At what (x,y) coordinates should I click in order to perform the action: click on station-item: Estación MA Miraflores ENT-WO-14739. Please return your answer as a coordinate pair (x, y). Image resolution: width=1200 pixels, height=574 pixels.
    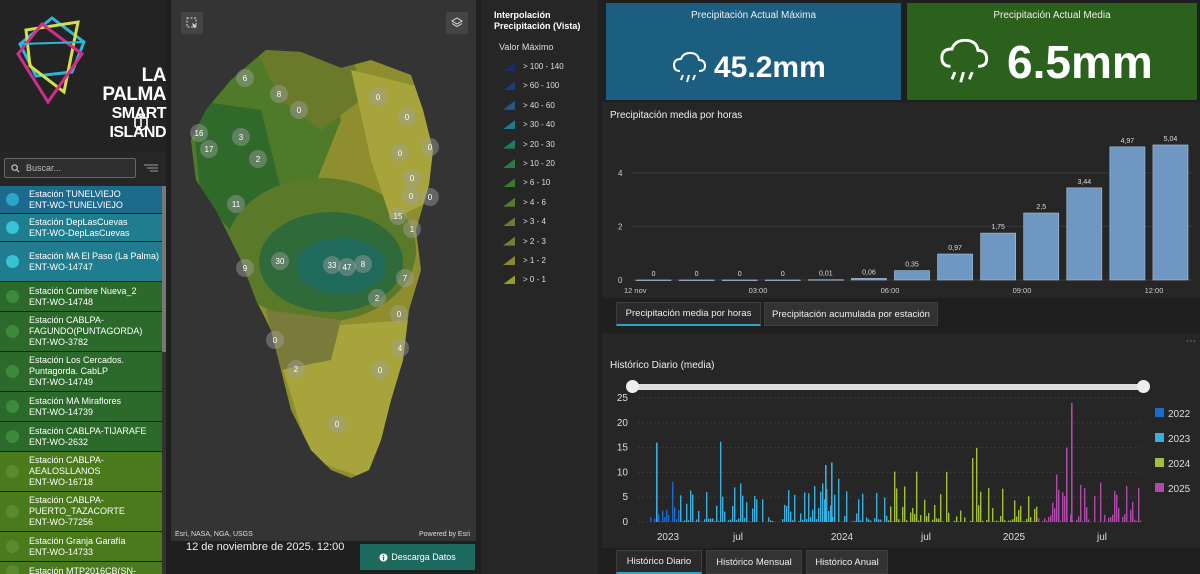
    Looking at the image, I should click on (81, 407).